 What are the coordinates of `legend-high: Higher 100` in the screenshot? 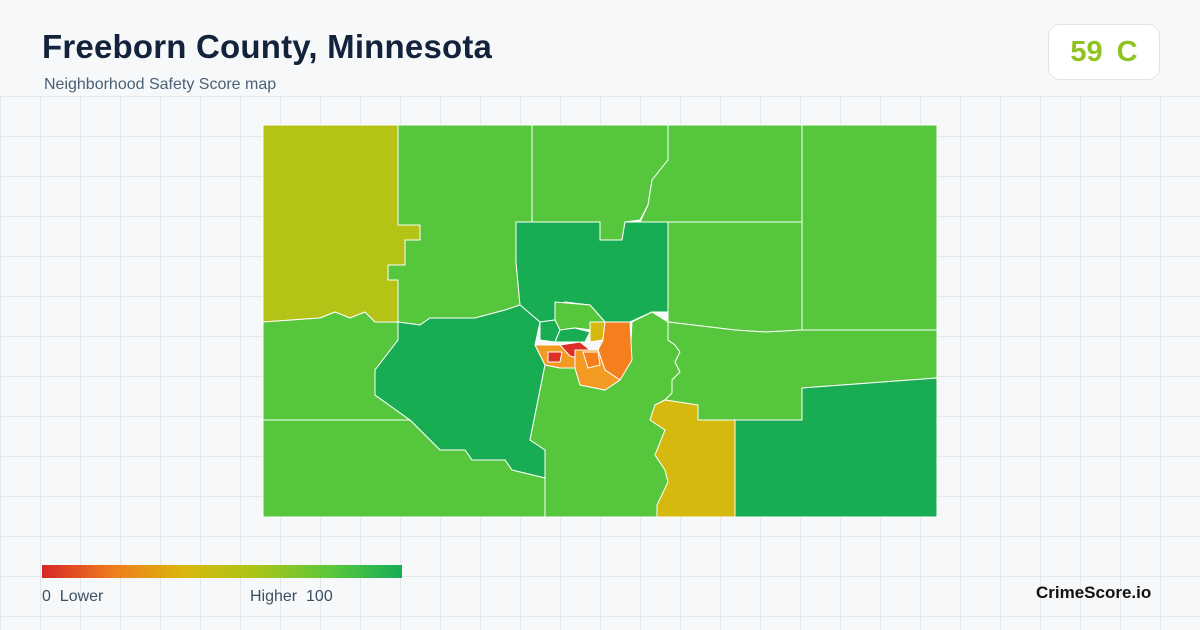 It's located at (291, 597).